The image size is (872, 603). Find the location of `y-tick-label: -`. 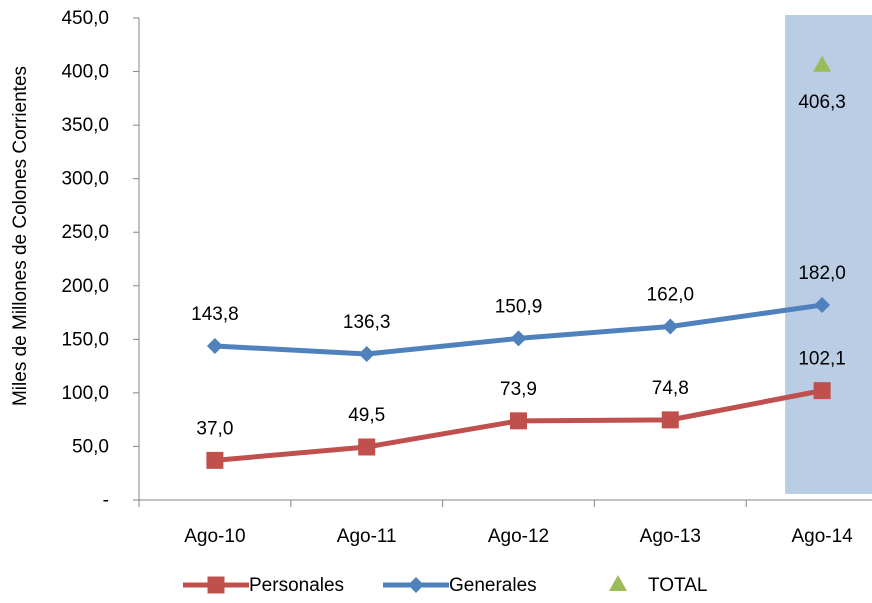

y-tick-label: - is located at coordinates (106, 500).